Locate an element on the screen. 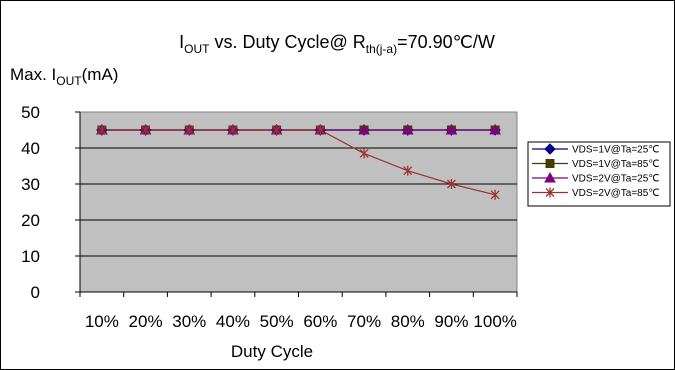  legend-label: VDS=2V@Ta=85℃ is located at coordinates (616, 193).